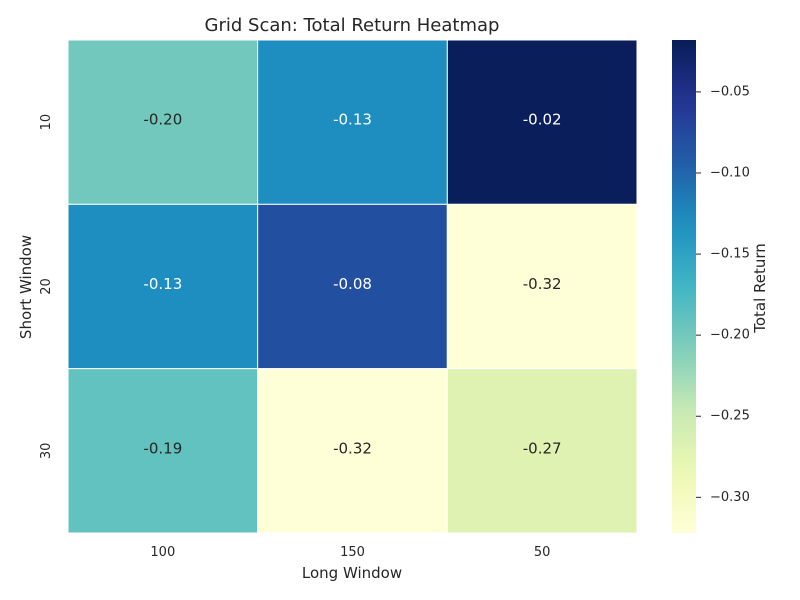 The height and width of the screenshot is (600, 800). Describe the element at coordinates (26, 287) in the screenshot. I see `y-axis-label: Short Window` at that location.